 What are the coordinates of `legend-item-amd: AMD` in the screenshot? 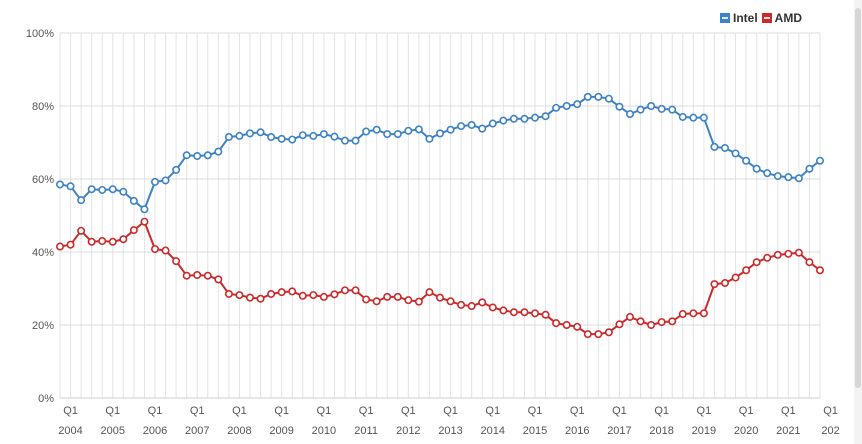 It's located at (781, 18).